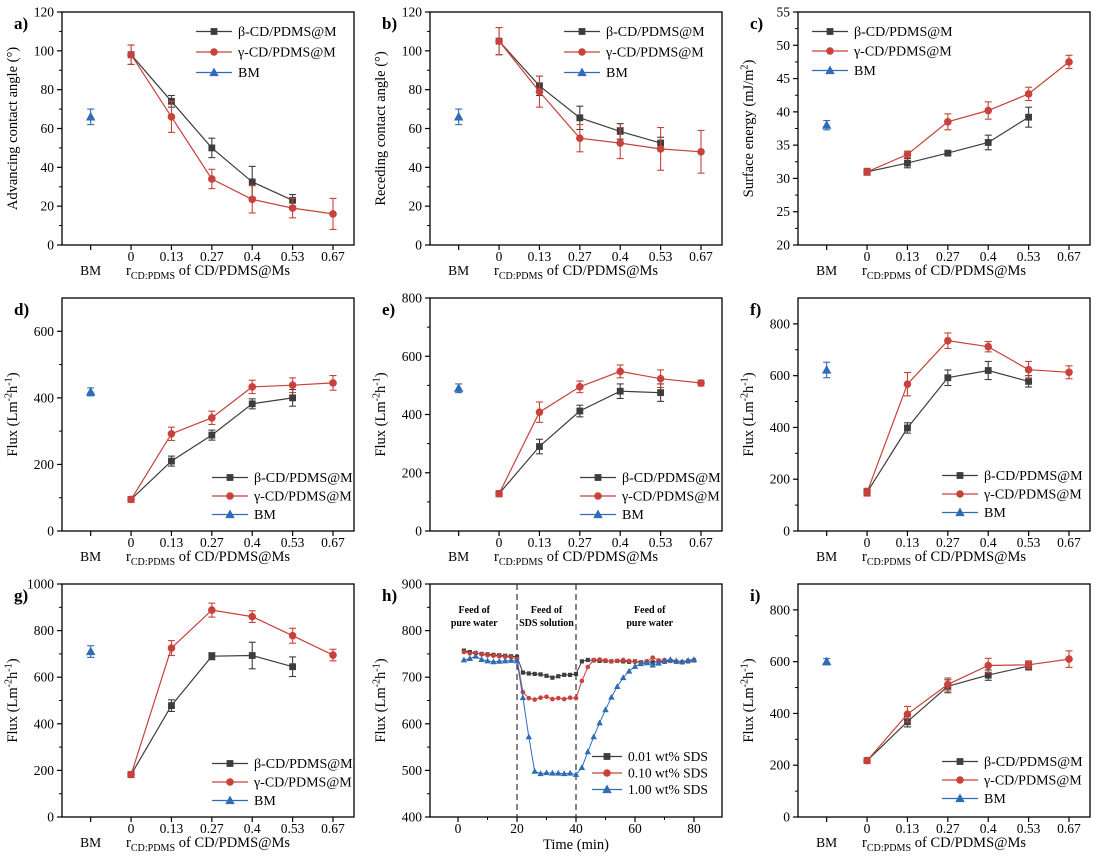  Describe the element at coordinates (21, 23) in the screenshot. I see `svg-text: a)` at that location.